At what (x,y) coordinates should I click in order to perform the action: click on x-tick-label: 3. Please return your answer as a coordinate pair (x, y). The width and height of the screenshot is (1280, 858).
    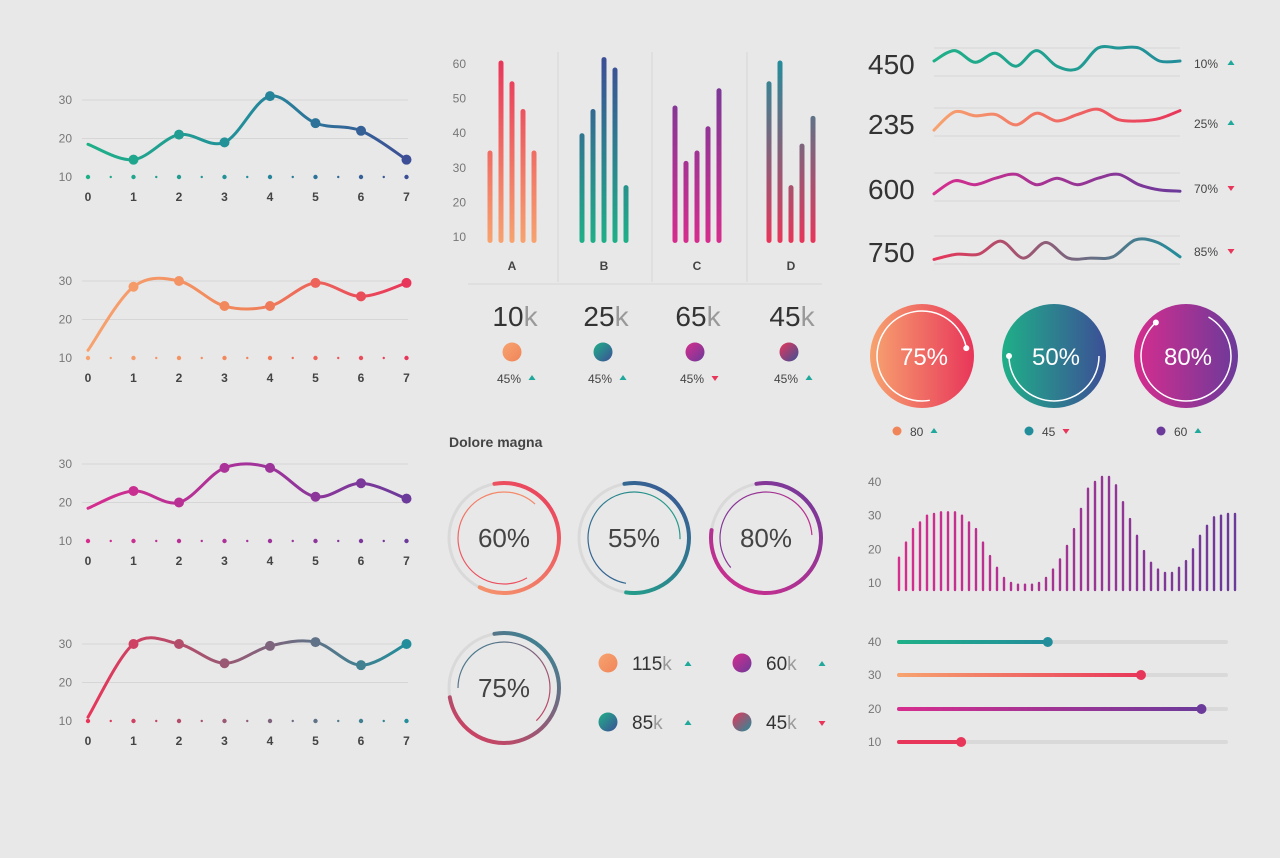
    Looking at the image, I should click on (224, 197).